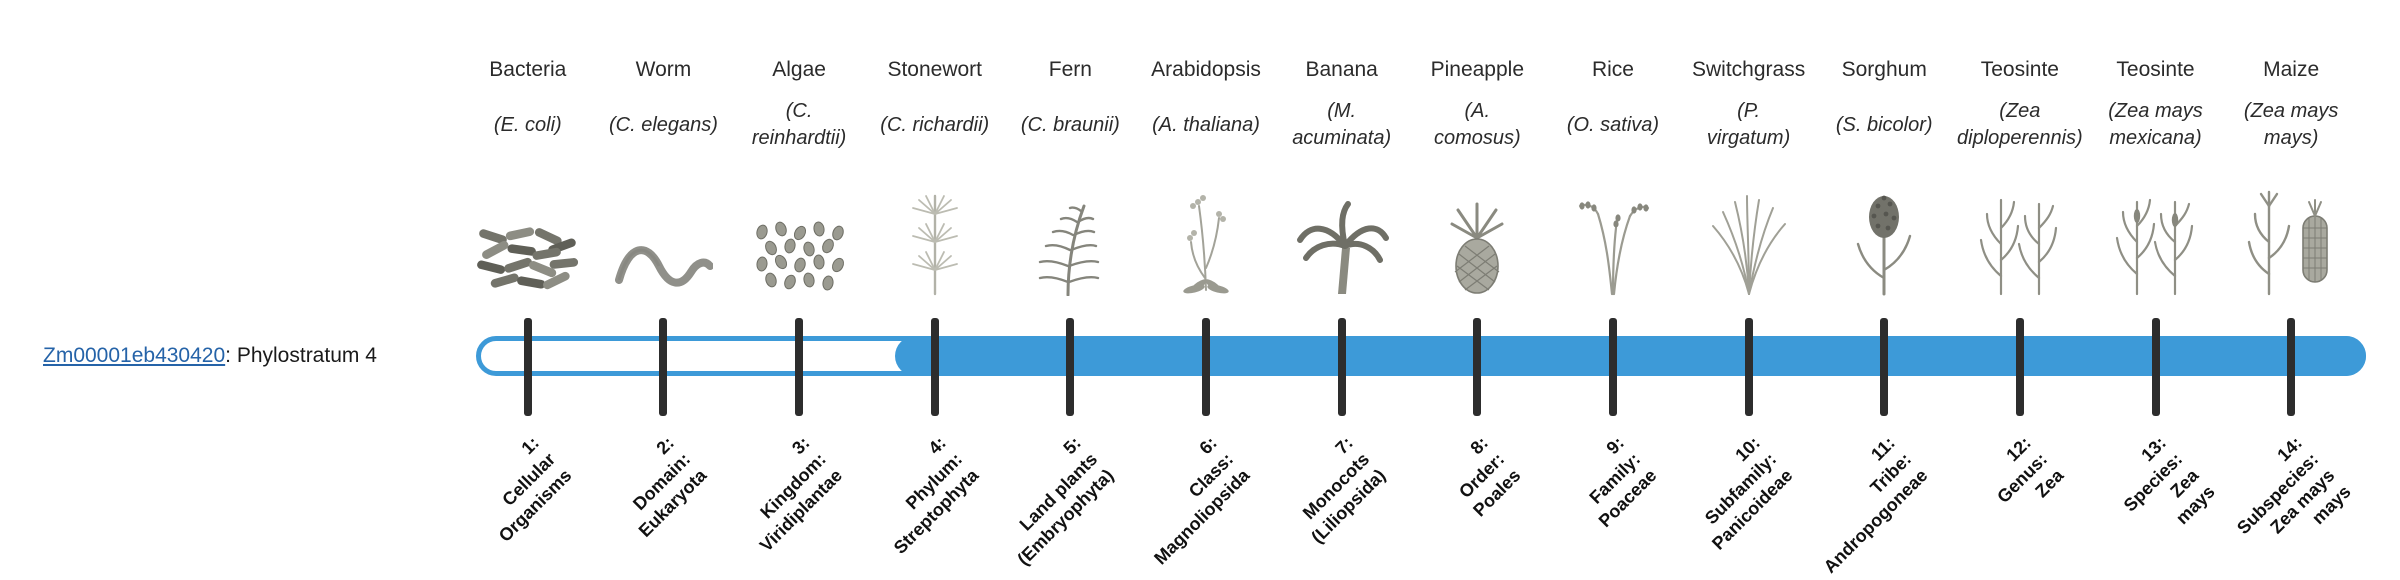 The width and height of the screenshot is (2400, 580). I want to click on organism-column-teosinte-mexicana: Teosinte (Zea mays mexicana), so click(2156, 290).